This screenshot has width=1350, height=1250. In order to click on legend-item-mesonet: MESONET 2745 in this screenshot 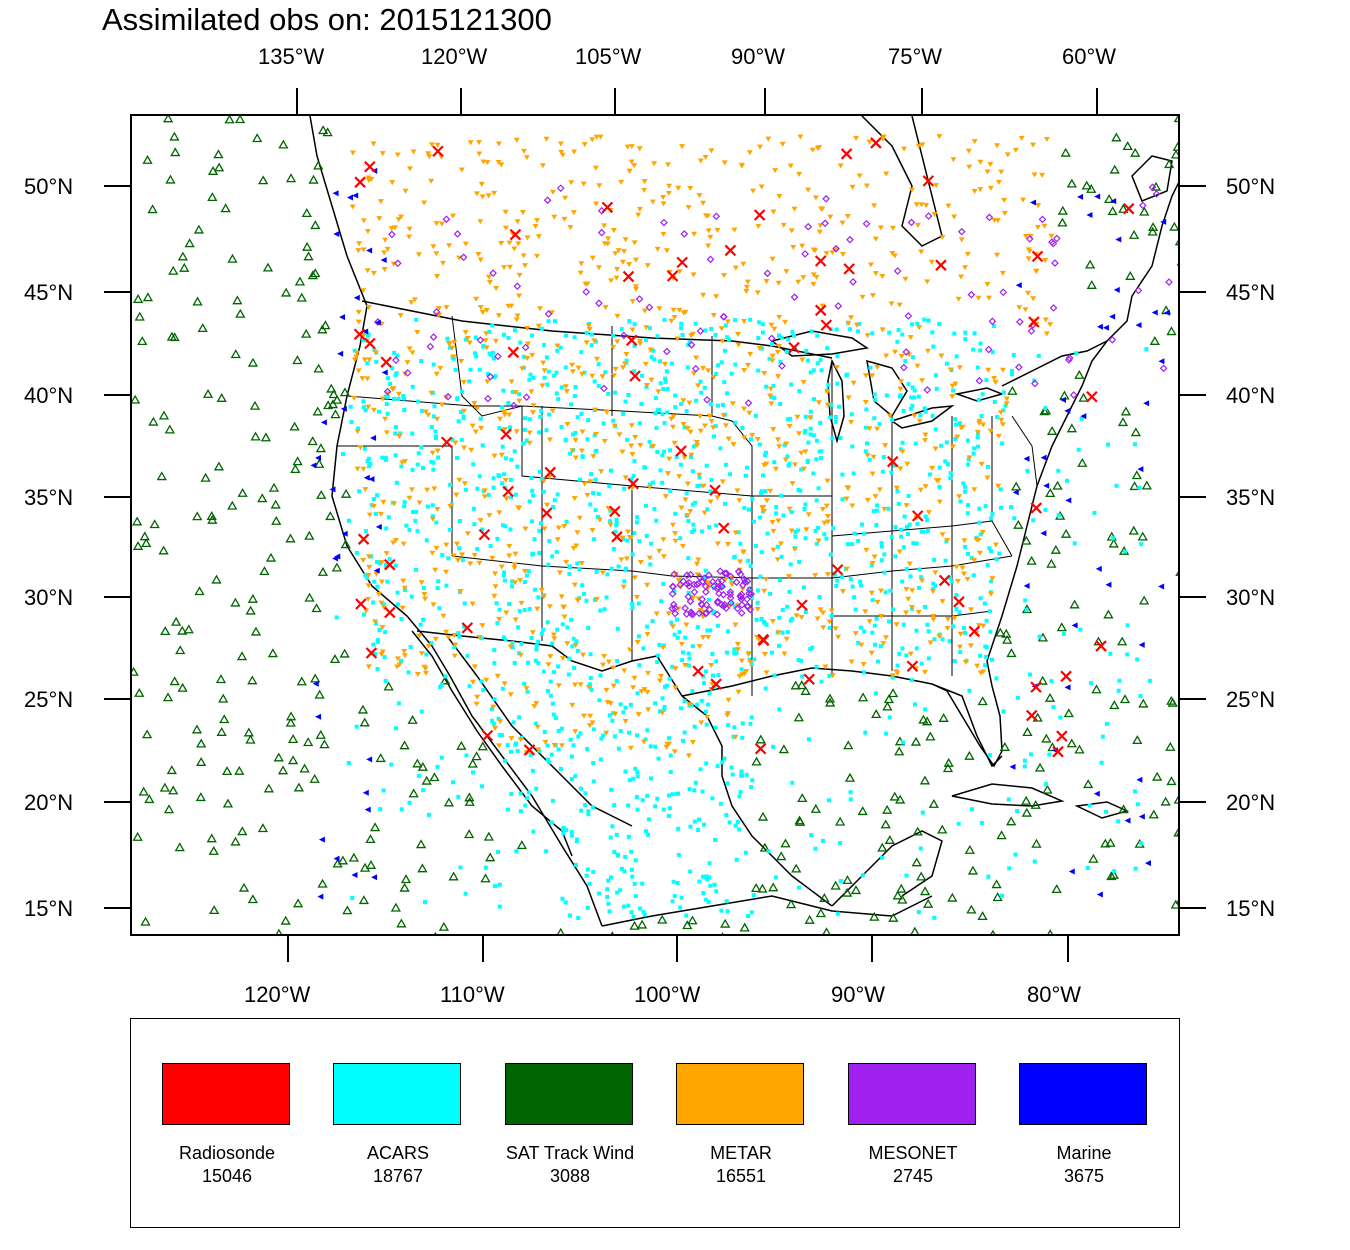, I will do `click(913, 1124)`.